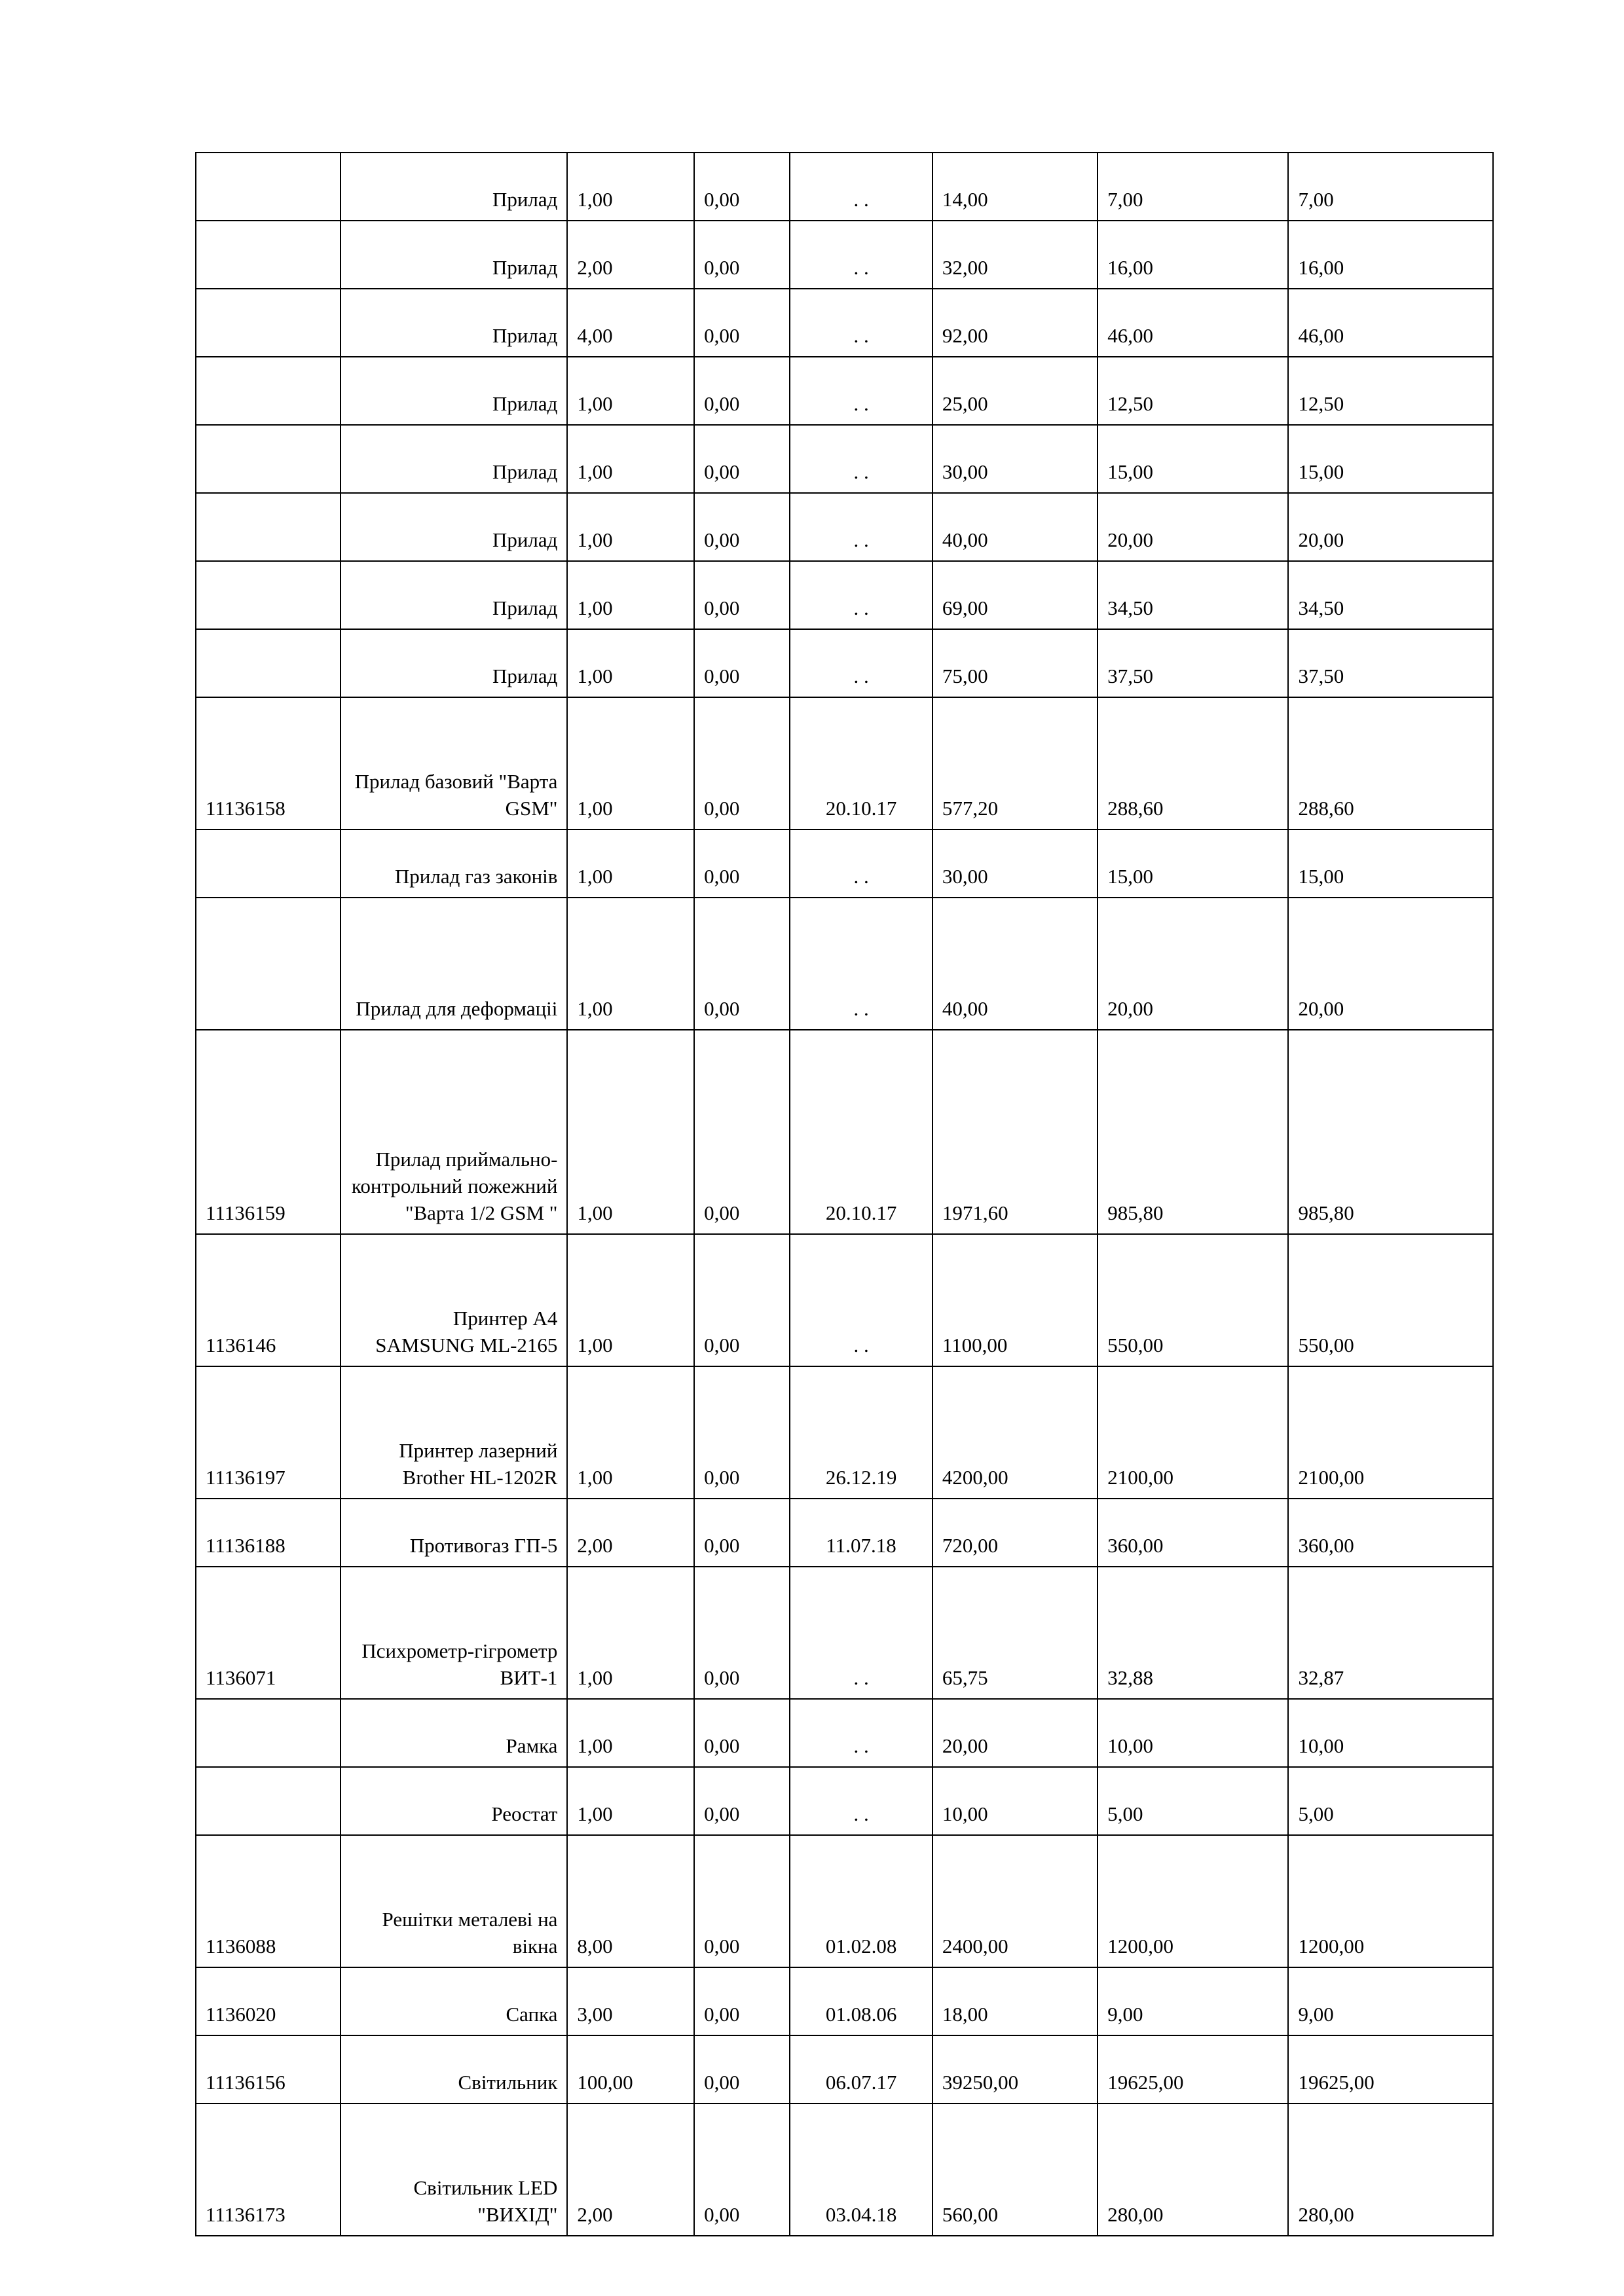  I want to click on cell-half-sum-2: 34,50, so click(1390, 595).